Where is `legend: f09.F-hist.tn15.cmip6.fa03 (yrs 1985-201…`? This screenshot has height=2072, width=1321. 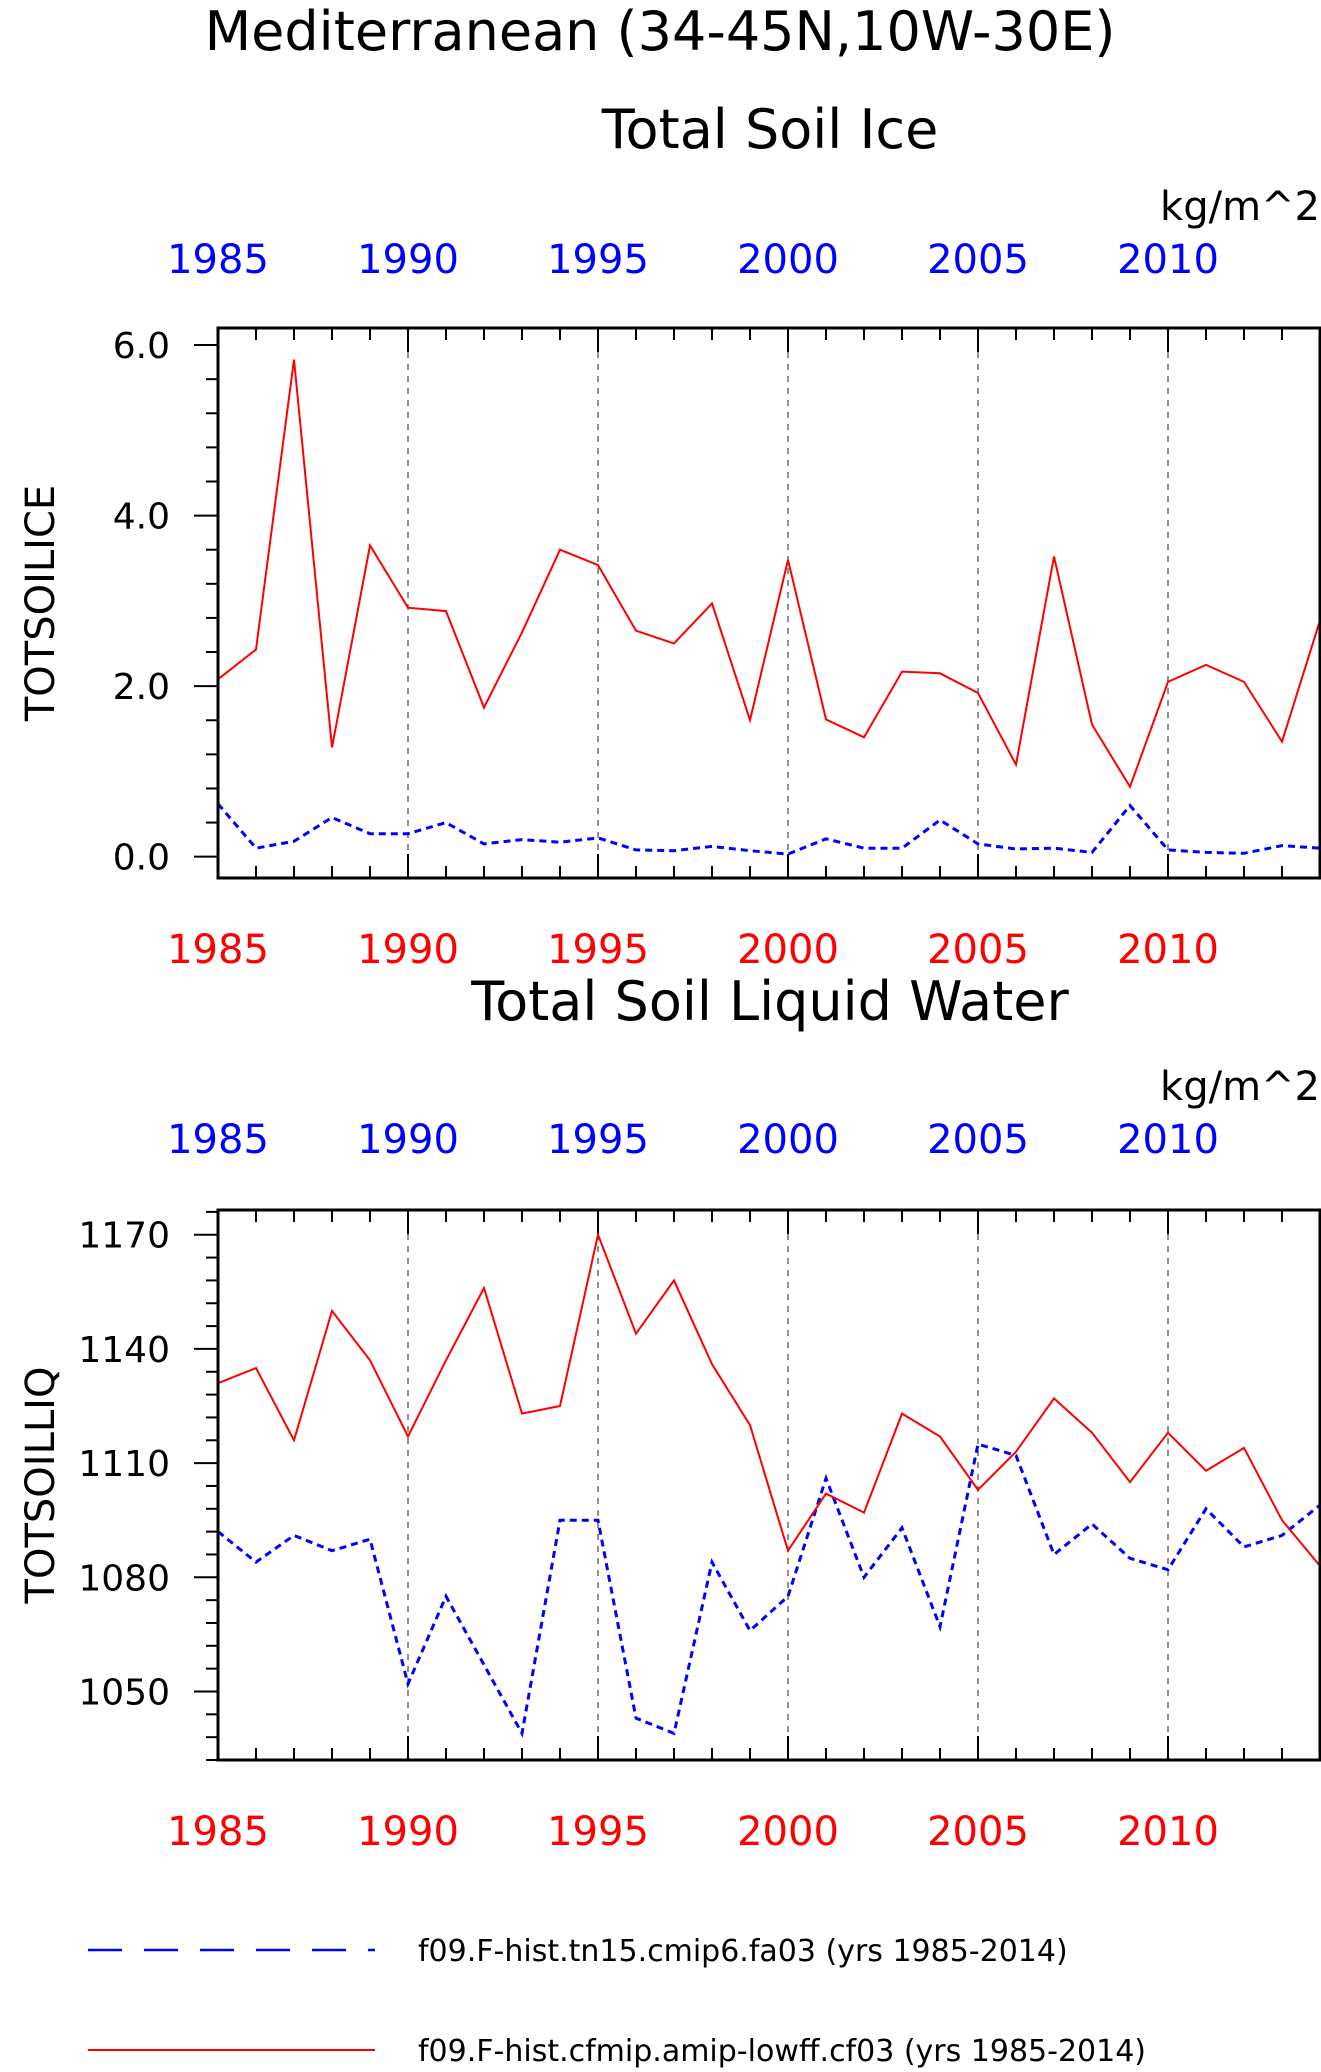
legend: f09.F-hist.tn15.cmip6.fa03 (yrs 1985-201… is located at coordinates (617, 2001).